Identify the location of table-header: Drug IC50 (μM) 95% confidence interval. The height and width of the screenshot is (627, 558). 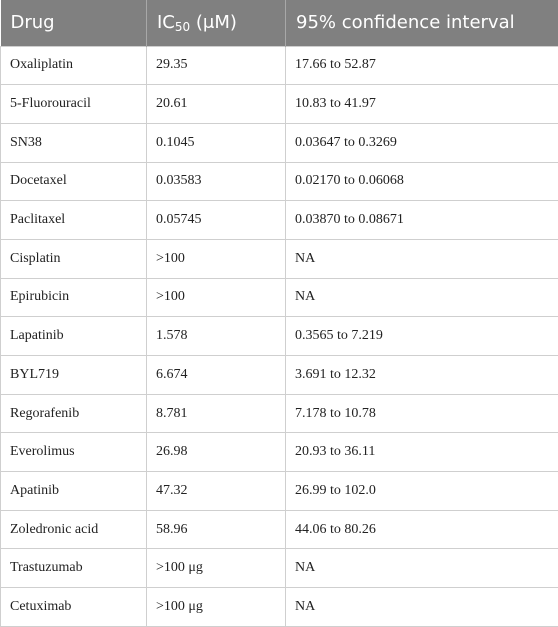
(279, 23).